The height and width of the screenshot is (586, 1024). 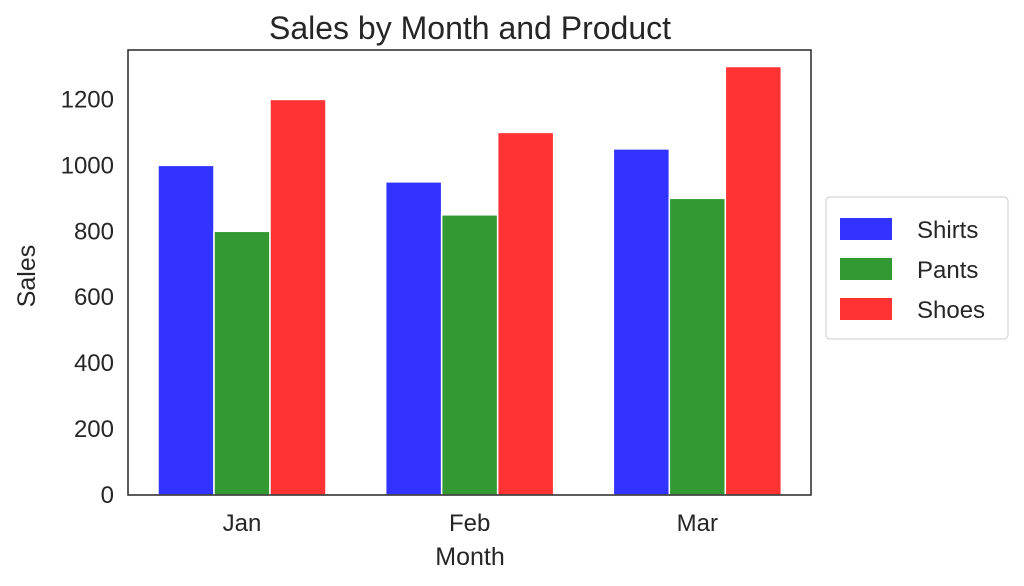 I want to click on bar-shirts-jan, so click(x=186, y=330).